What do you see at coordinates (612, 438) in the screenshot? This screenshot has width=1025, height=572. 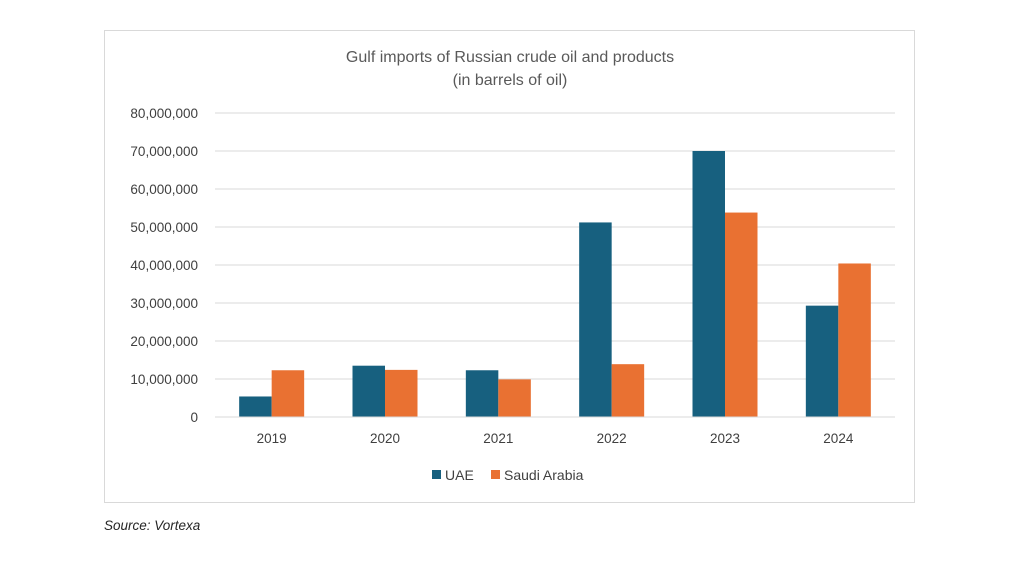 I see `x-tick-label: 2022` at bounding box center [612, 438].